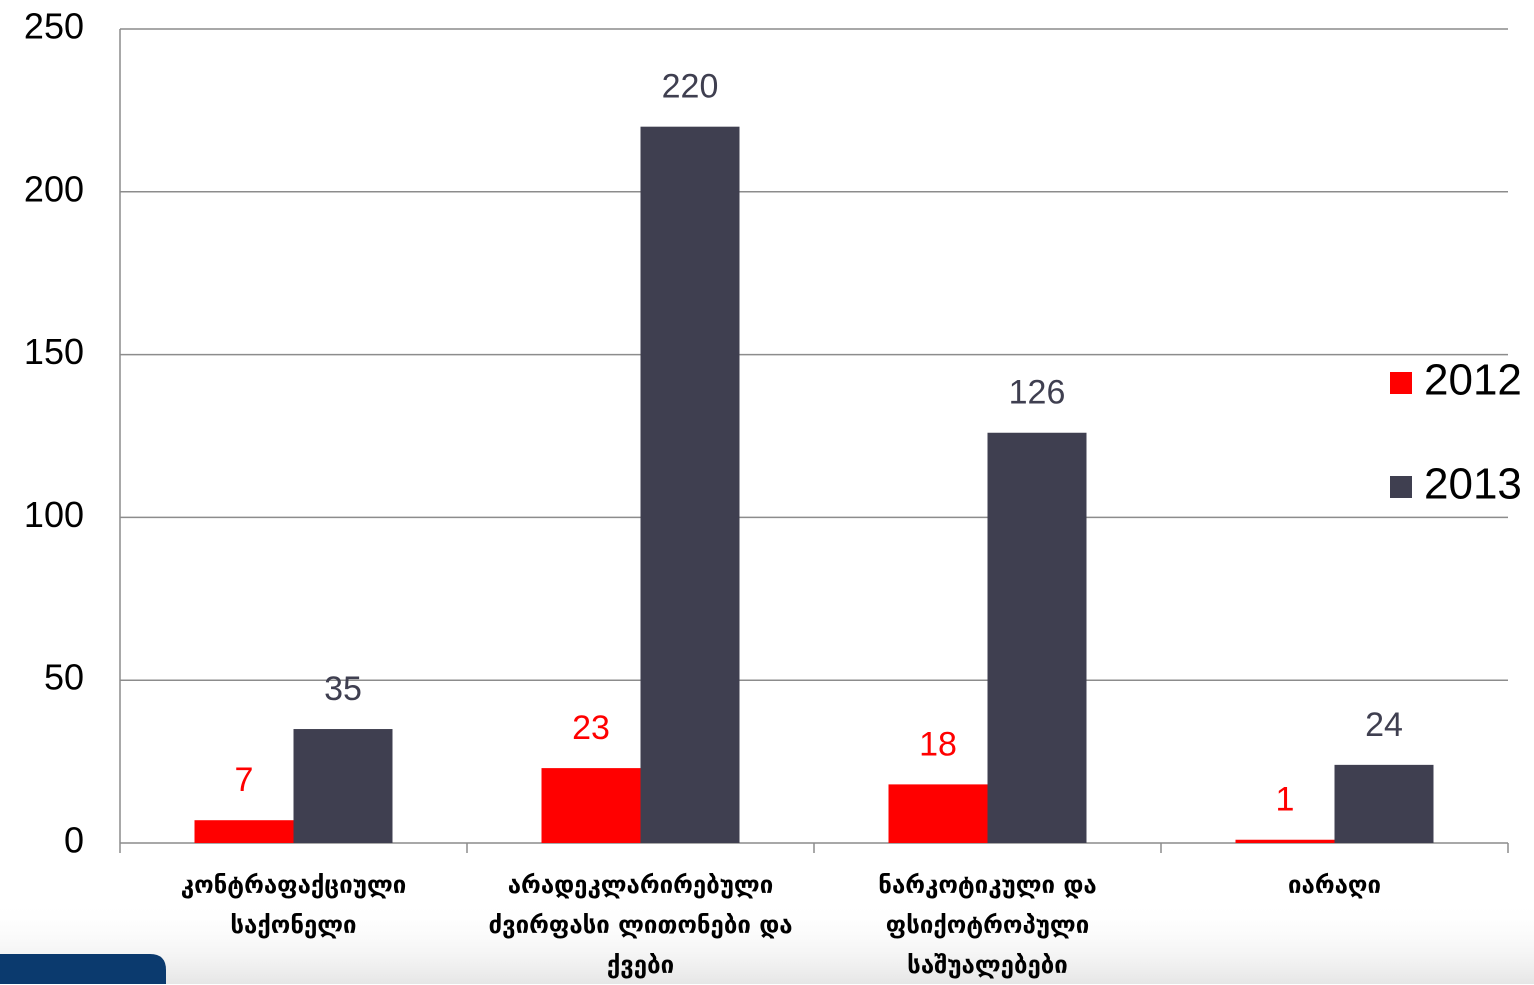  Describe the element at coordinates (54, 351) in the screenshot. I see `y-tick-label: 150` at that location.